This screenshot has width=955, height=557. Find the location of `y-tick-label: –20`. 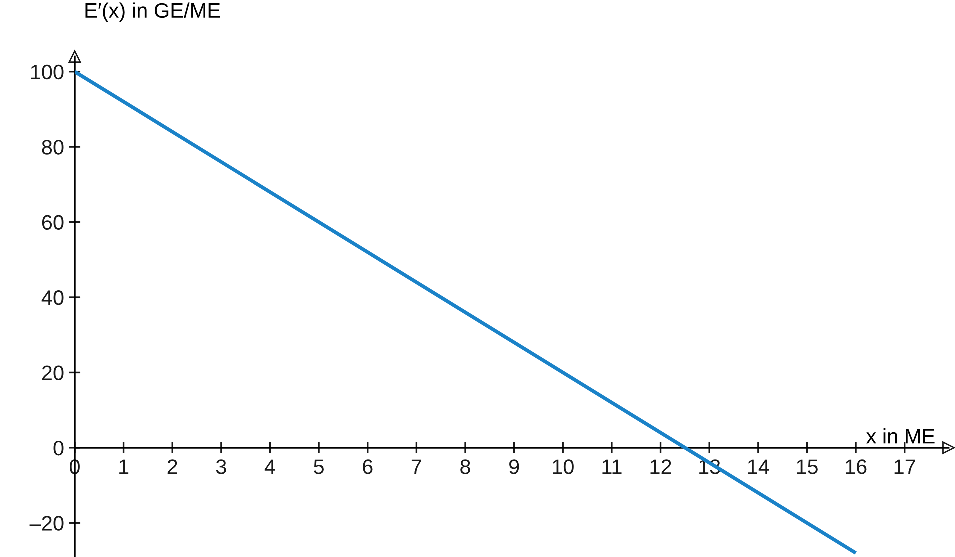

y-tick-label: –20 is located at coordinates (47, 523).